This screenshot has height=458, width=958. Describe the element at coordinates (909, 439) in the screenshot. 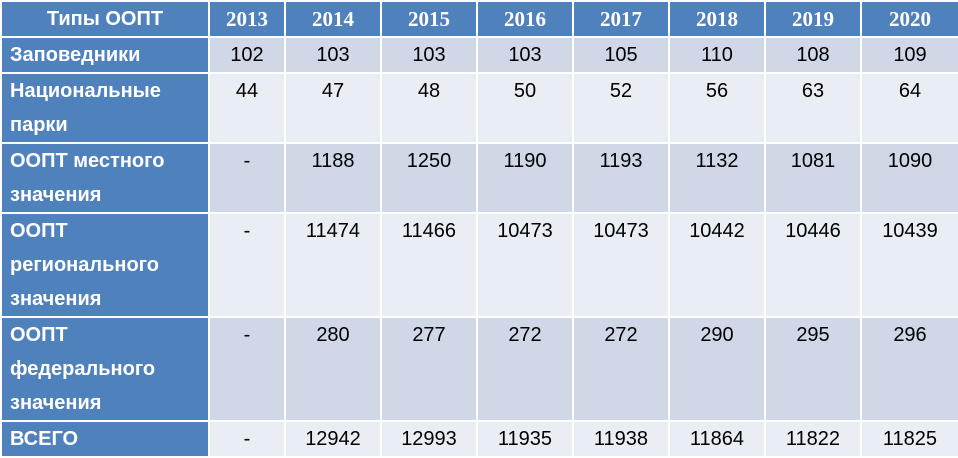

I see `cell-value: 11825` at that location.